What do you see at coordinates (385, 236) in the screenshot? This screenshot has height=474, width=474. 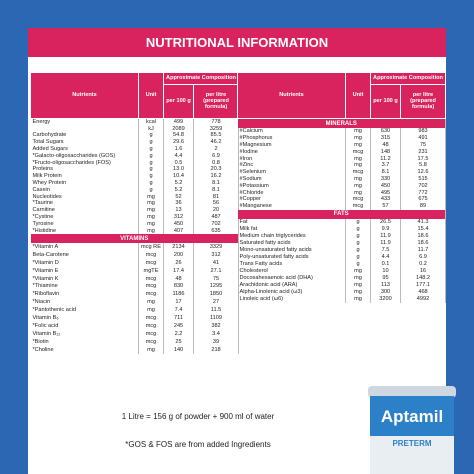 I see `table-cell: 11.9` at bounding box center [385, 236].